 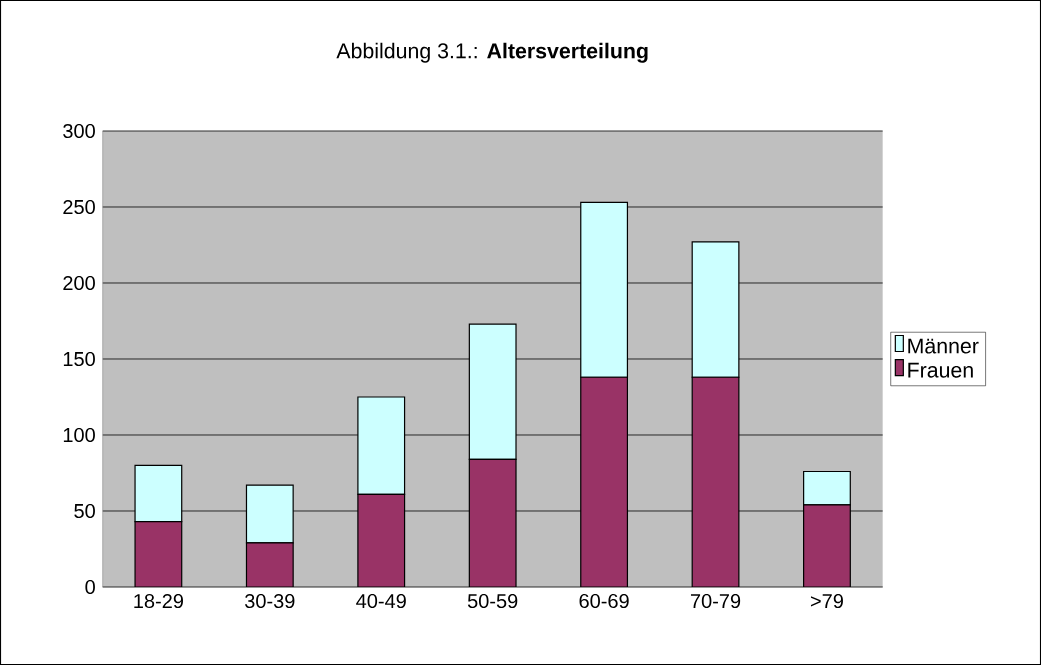 What do you see at coordinates (715, 601) in the screenshot?
I see `x-tick-label: 70-79` at bounding box center [715, 601].